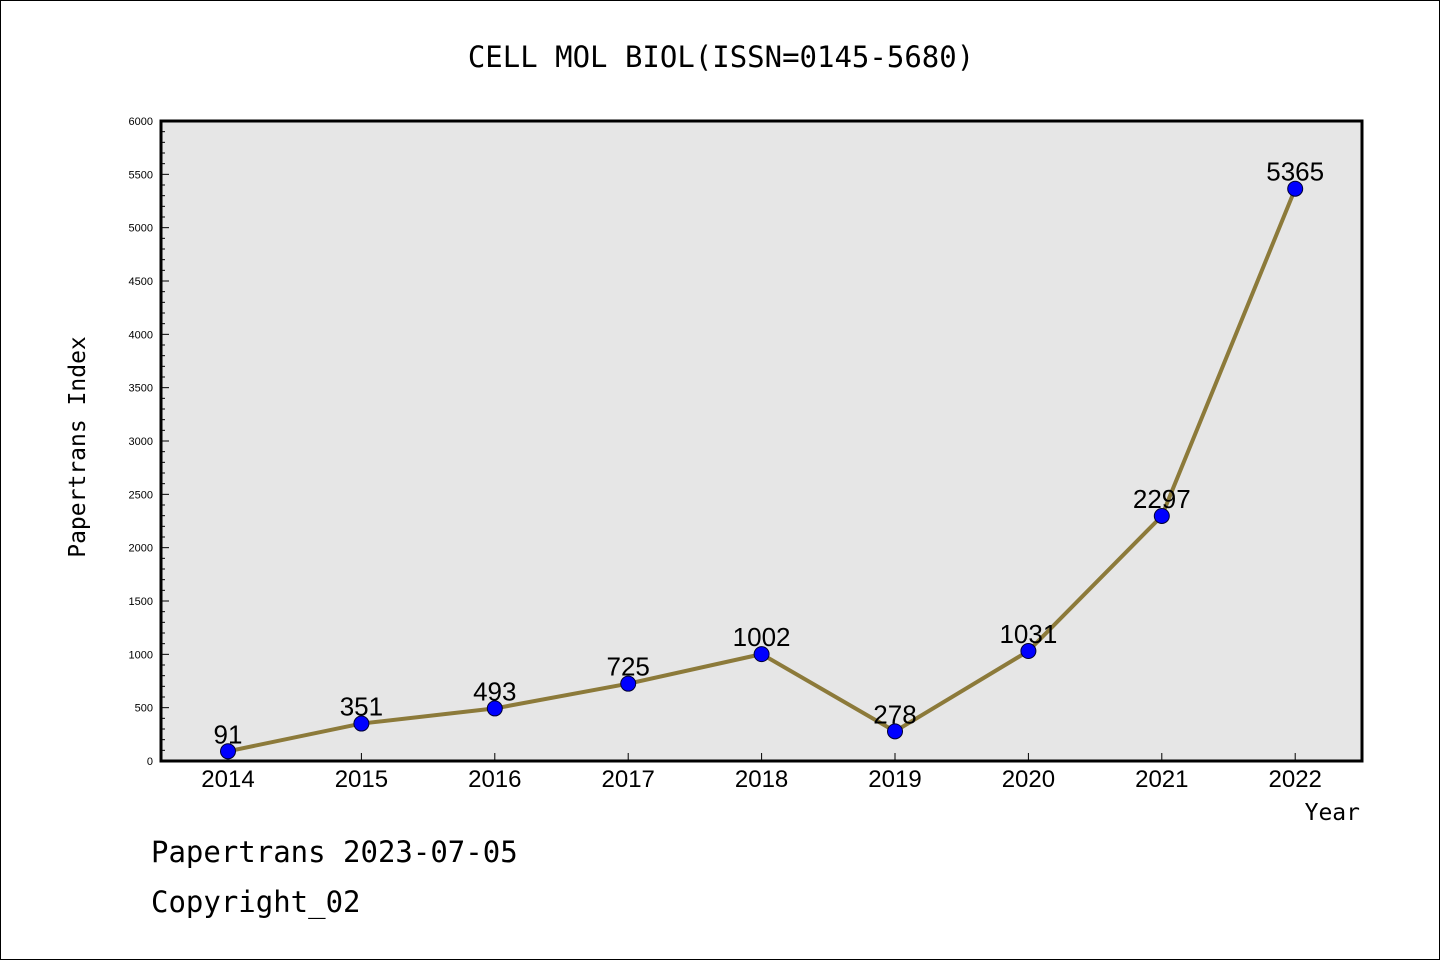 The width and height of the screenshot is (1440, 960). Describe the element at coordinates (1161, 779) in the screenshot. I see `x-tick-label: 2021` at that location.